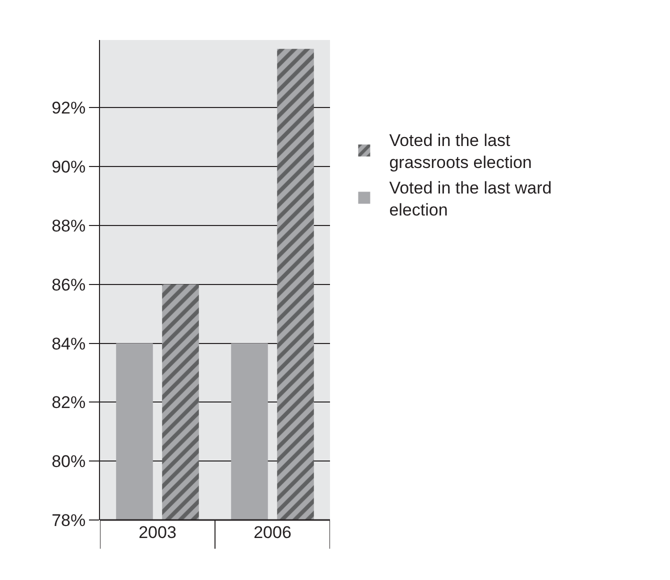  I want to click on y-tick-label: 86%, so click(69, 284).